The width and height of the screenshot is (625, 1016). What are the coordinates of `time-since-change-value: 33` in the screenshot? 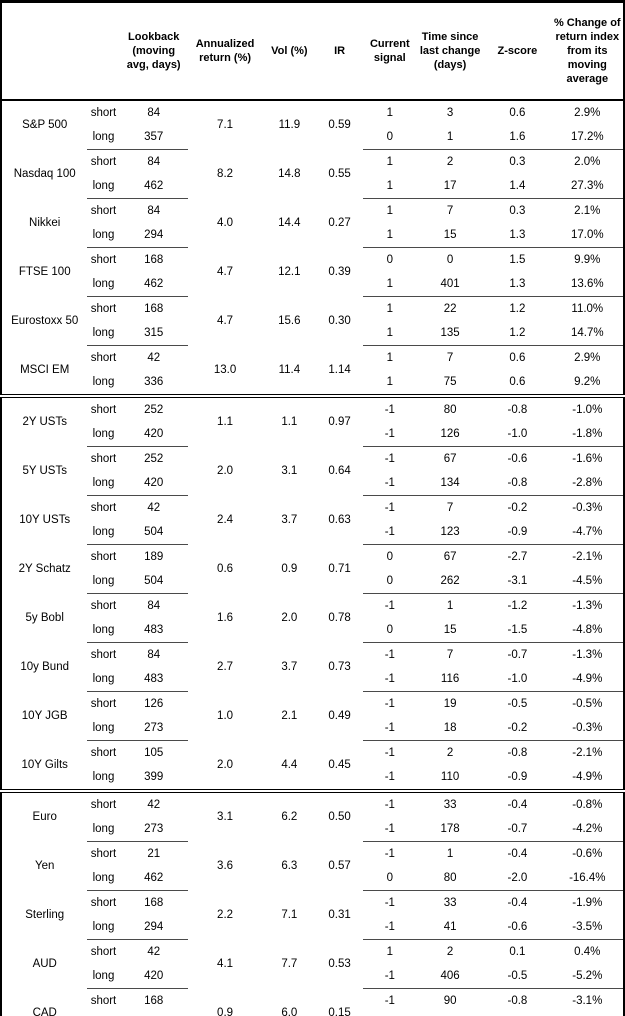 It's located at (450, 803).